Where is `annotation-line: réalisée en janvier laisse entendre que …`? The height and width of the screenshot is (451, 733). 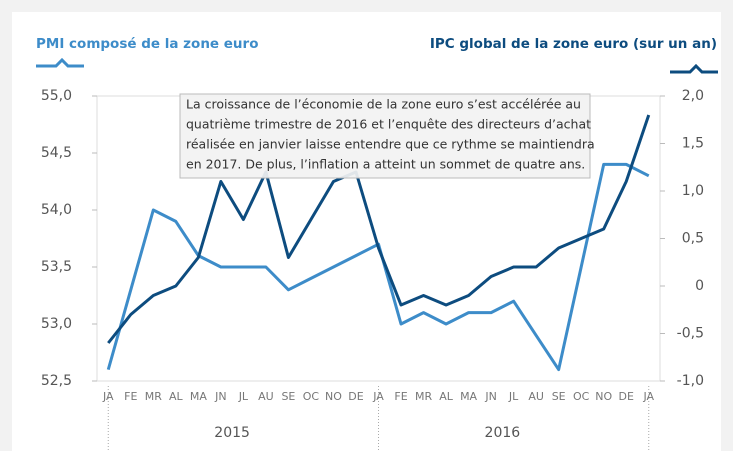
annotation-line: réalisée en janvier laisse entendre que … is located at coordinates (390, 144).